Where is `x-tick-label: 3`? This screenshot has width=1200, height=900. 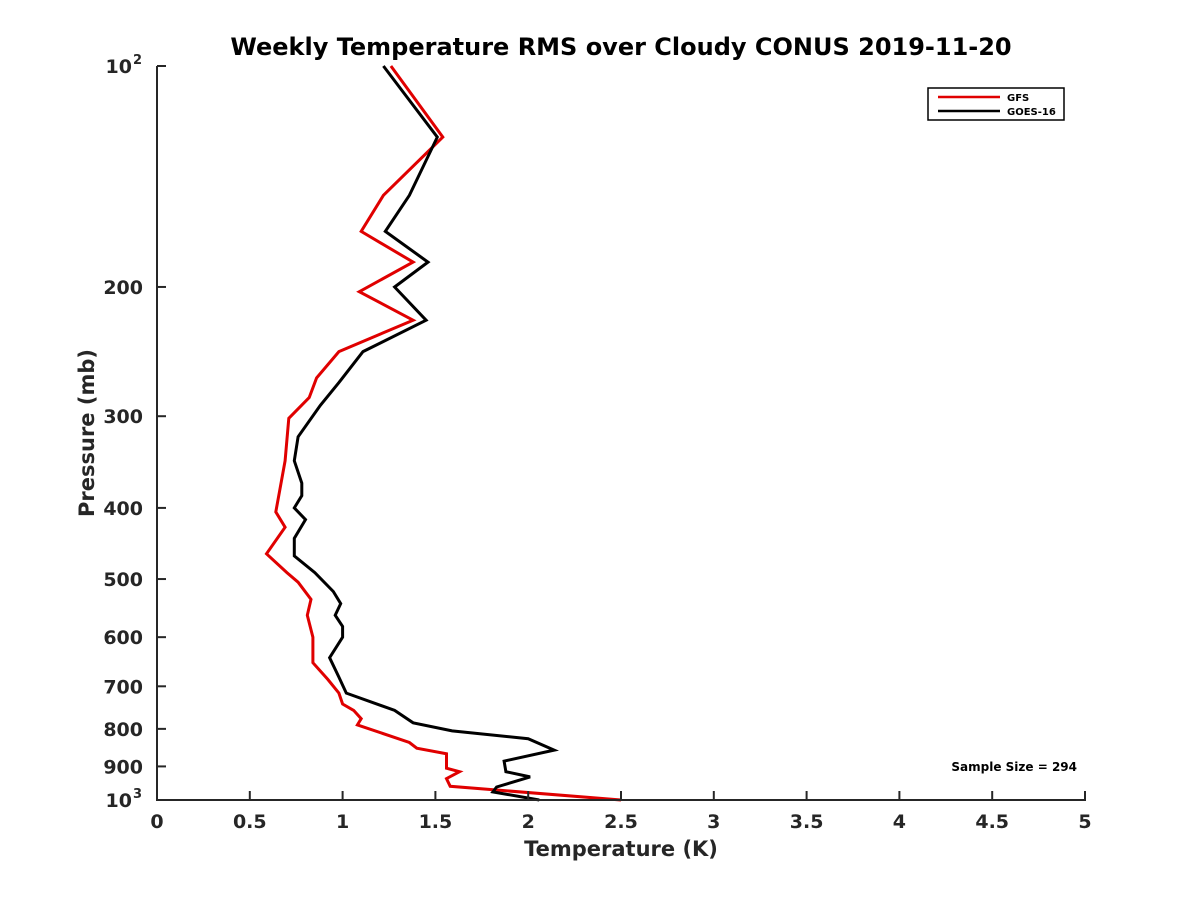 x-tick-label: 3 is located at coordinates (713, 822).